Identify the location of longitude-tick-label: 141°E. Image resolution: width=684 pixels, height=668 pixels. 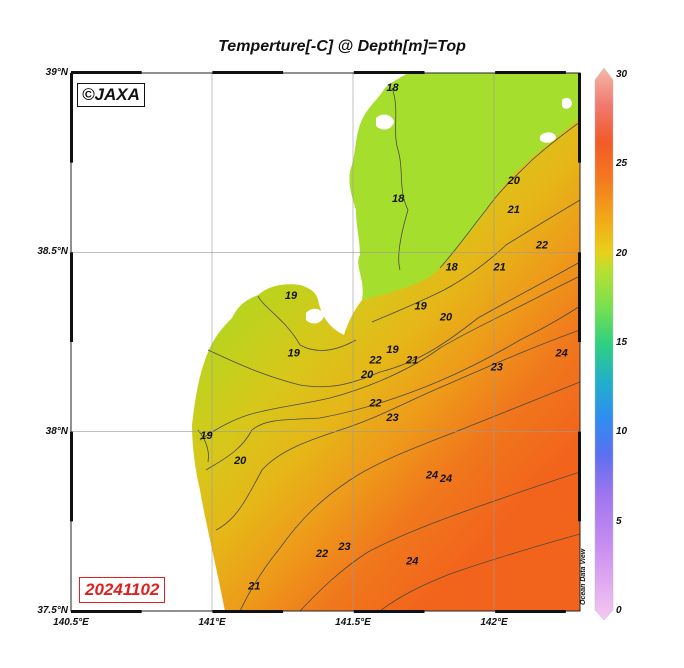
(212, 622).